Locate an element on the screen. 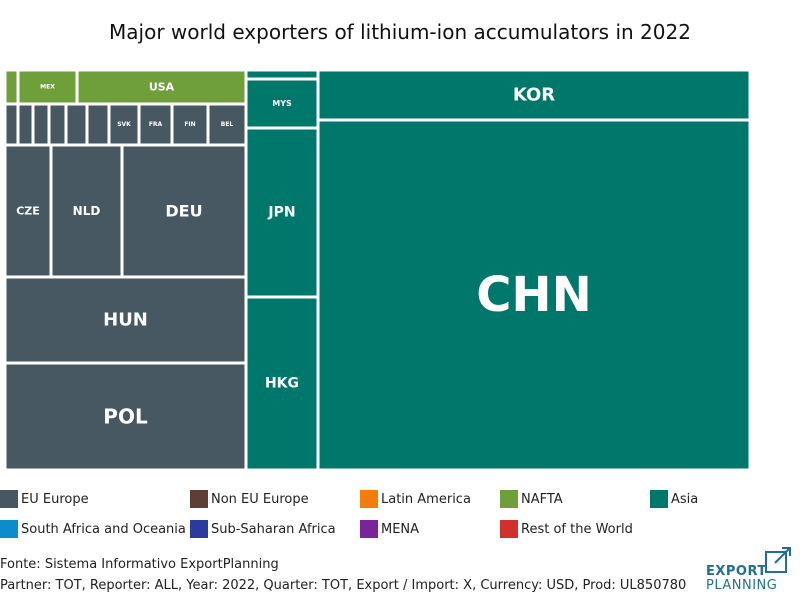 Image resolution: width=800 pixels, height=600 pixels. treemap-cell-kor: KOR is located at coordinates (533, 96).